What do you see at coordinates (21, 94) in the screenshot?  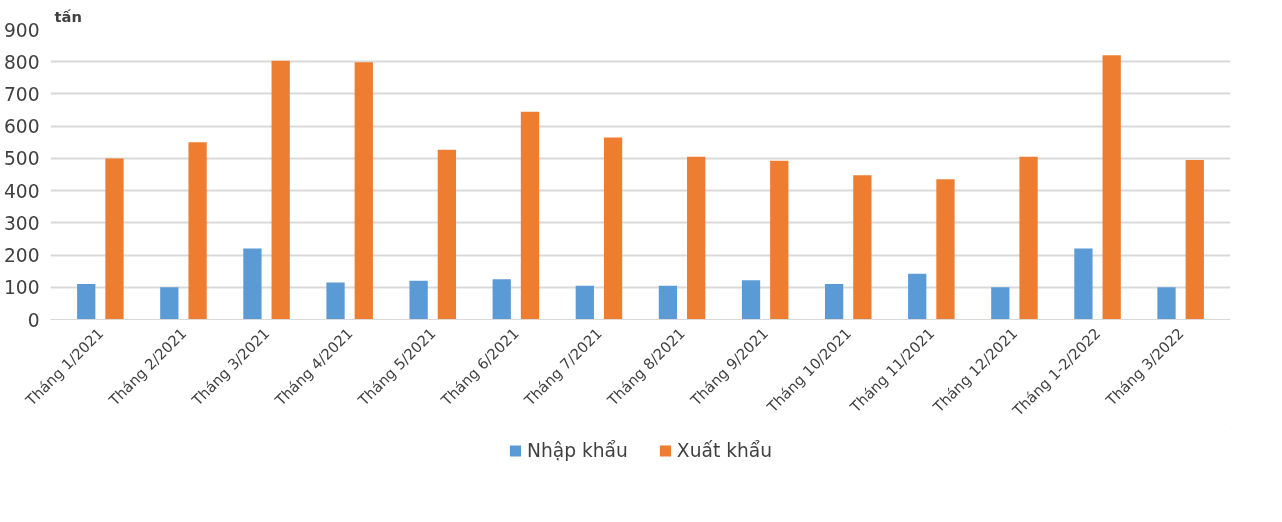 I see `y-tick-label: 700` at bounding box center [21, 94].